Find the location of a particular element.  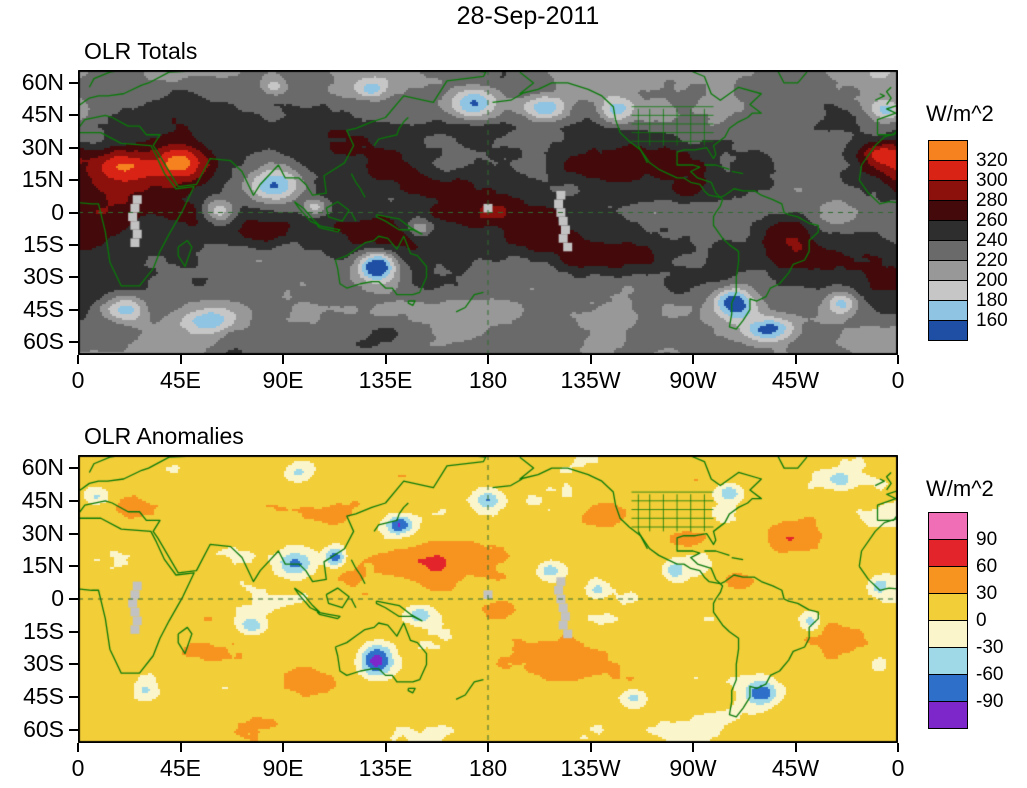

colorbar-tick-label: 300 is located at coordinates (992, 180).